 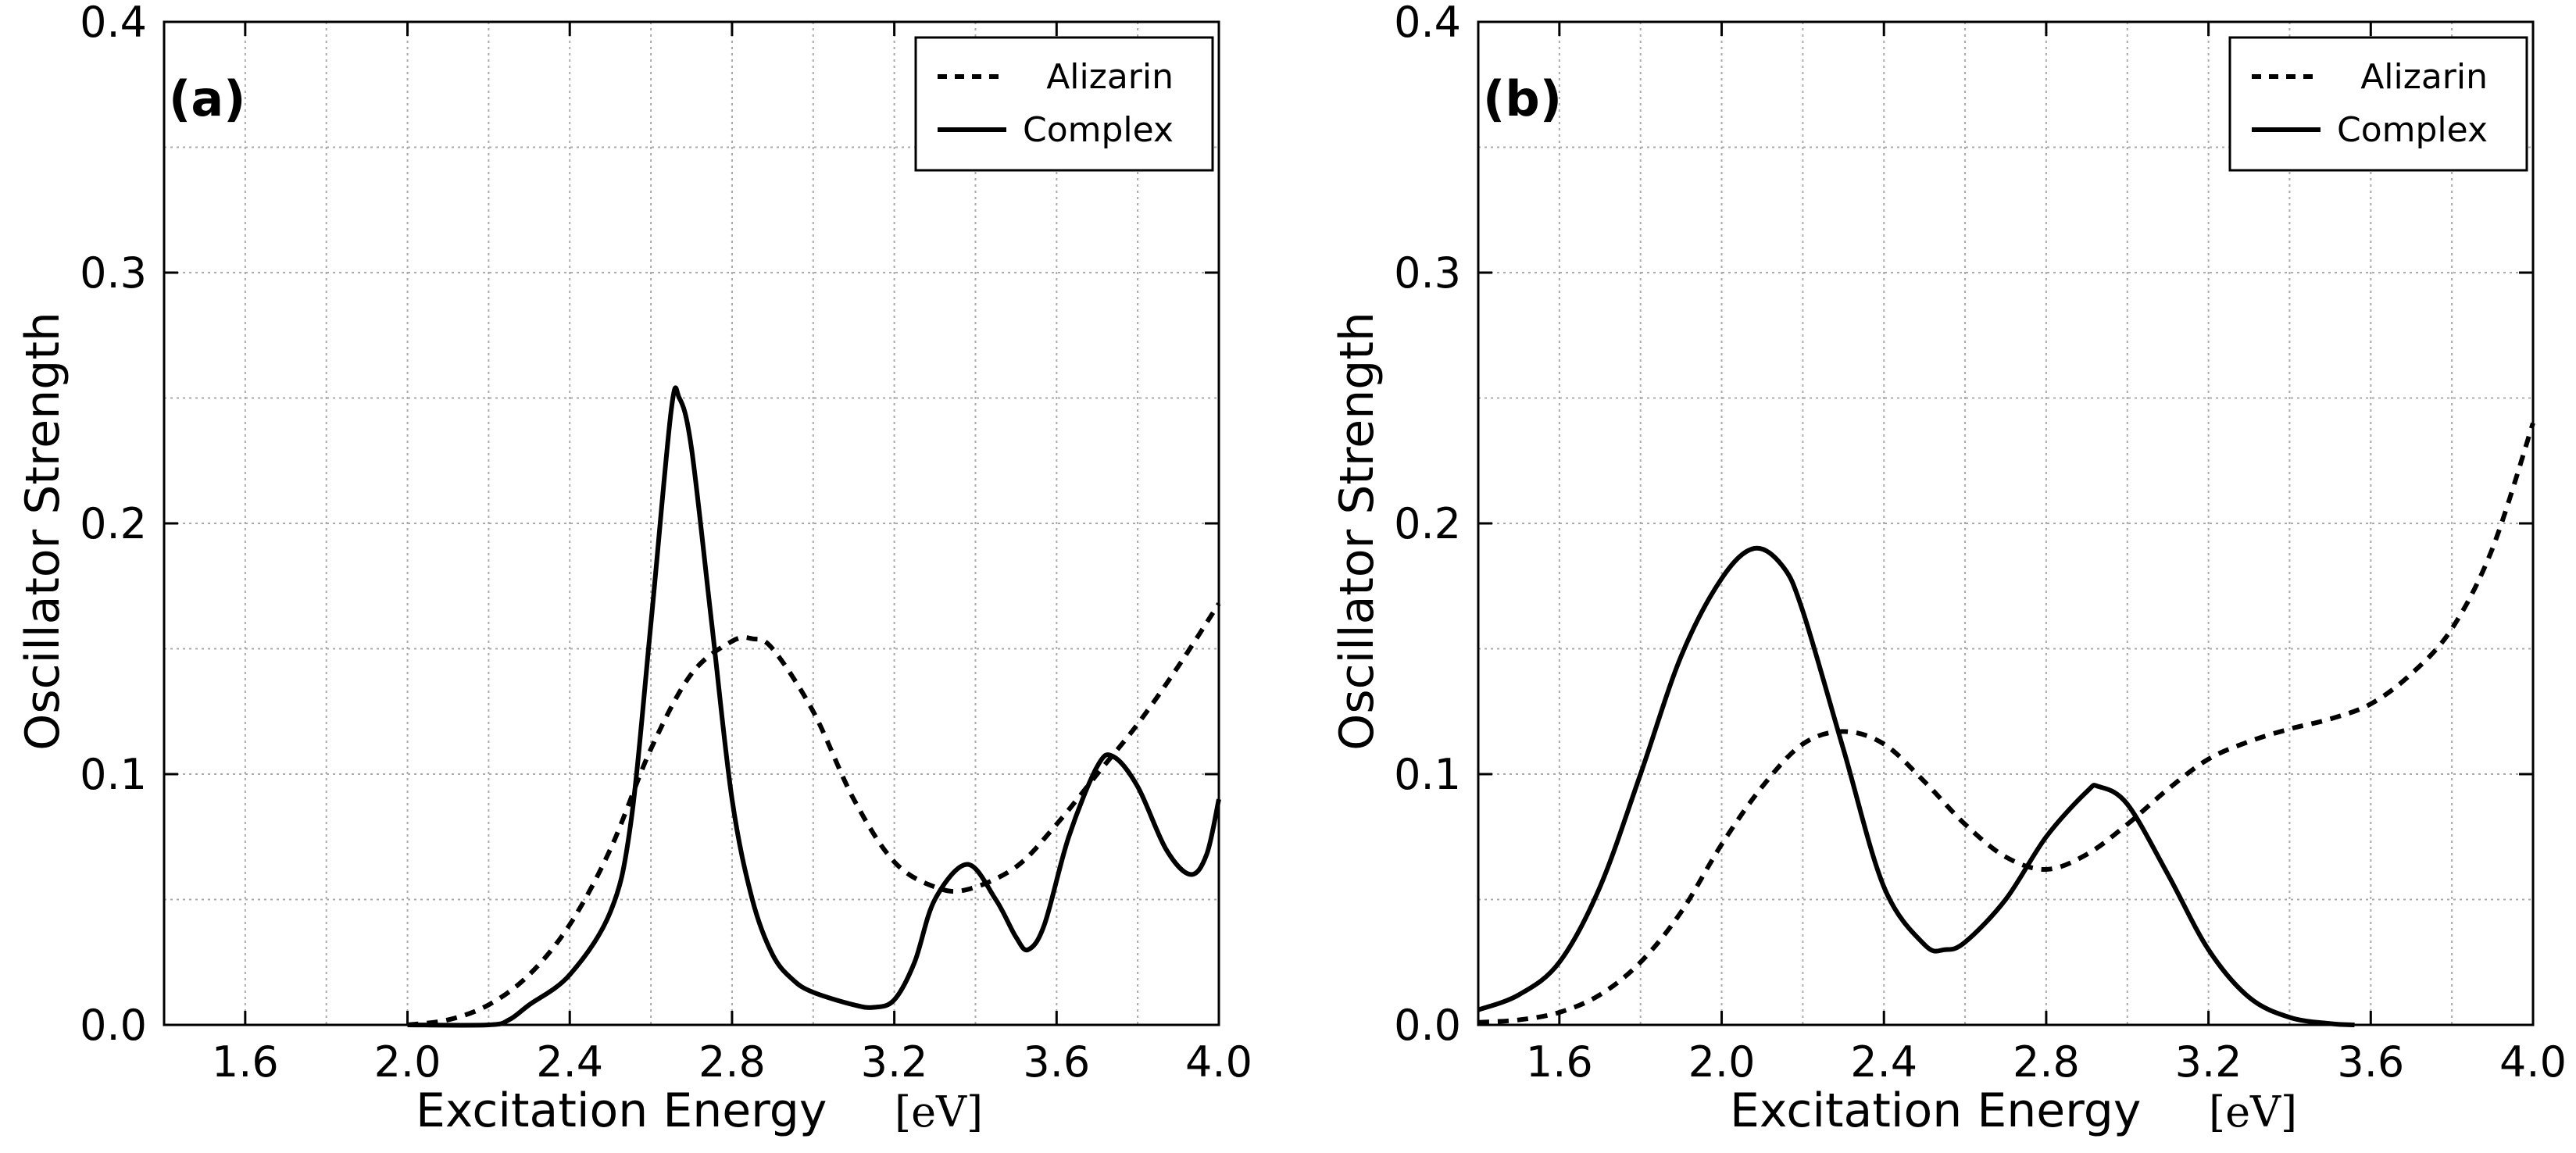 I want to click on panel-label: (b), so click(x=1523, y=98).